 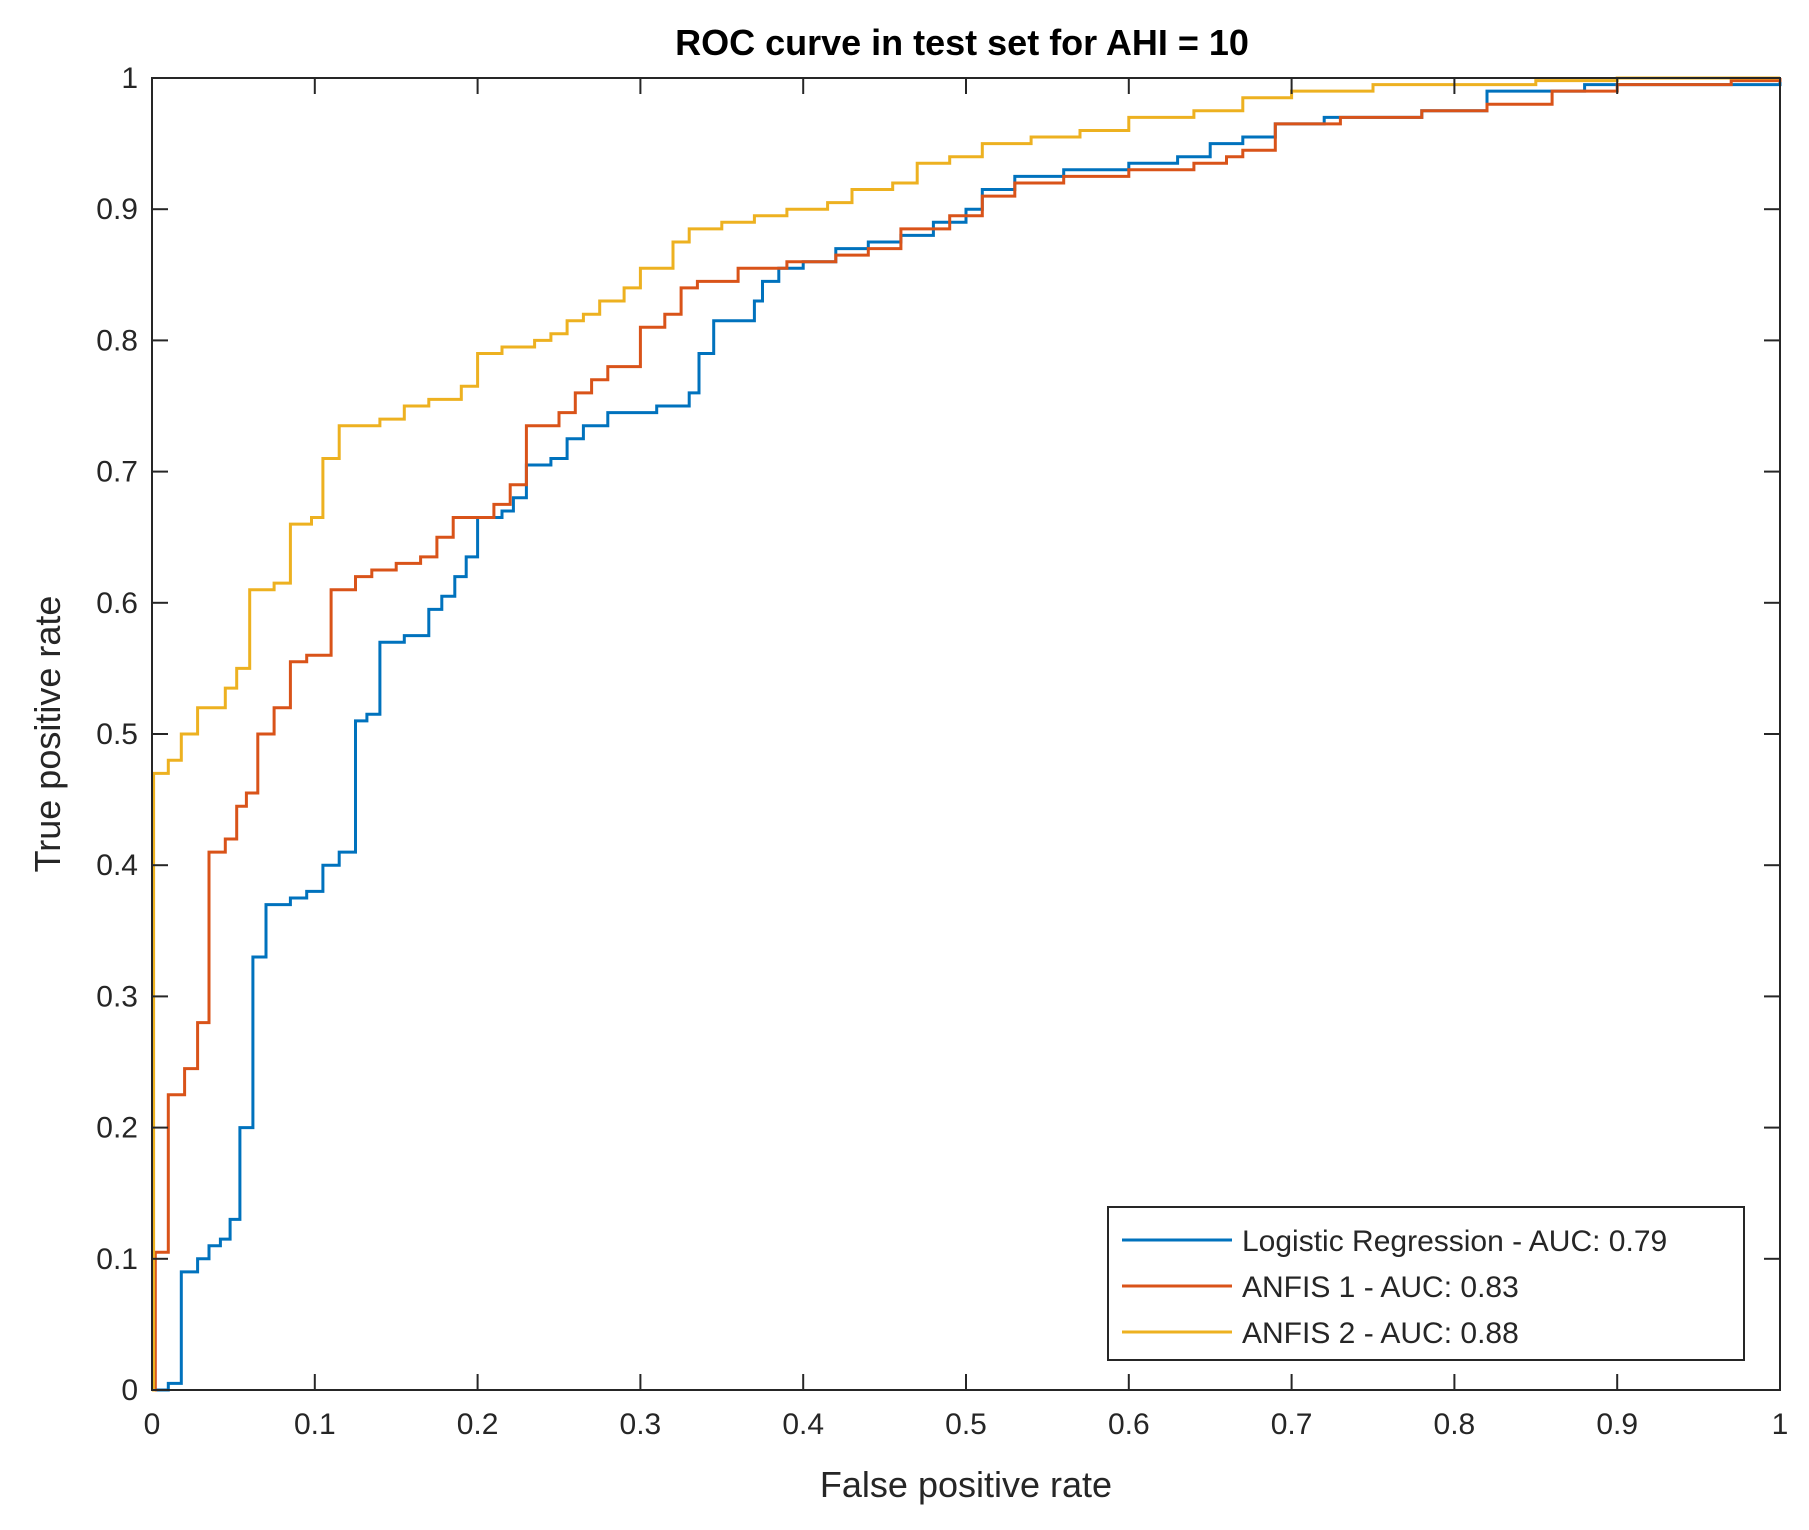 I want to click on x-tick-label: 0.4, so click(x=803, y=1424).